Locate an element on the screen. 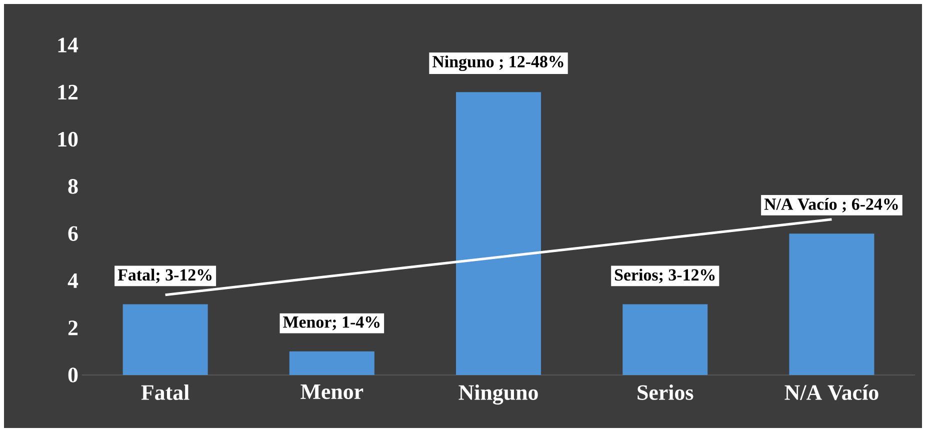 The width and height of the screenshot is (926, 432). y-tick-label: 10 is located at coordinates (68, 139).